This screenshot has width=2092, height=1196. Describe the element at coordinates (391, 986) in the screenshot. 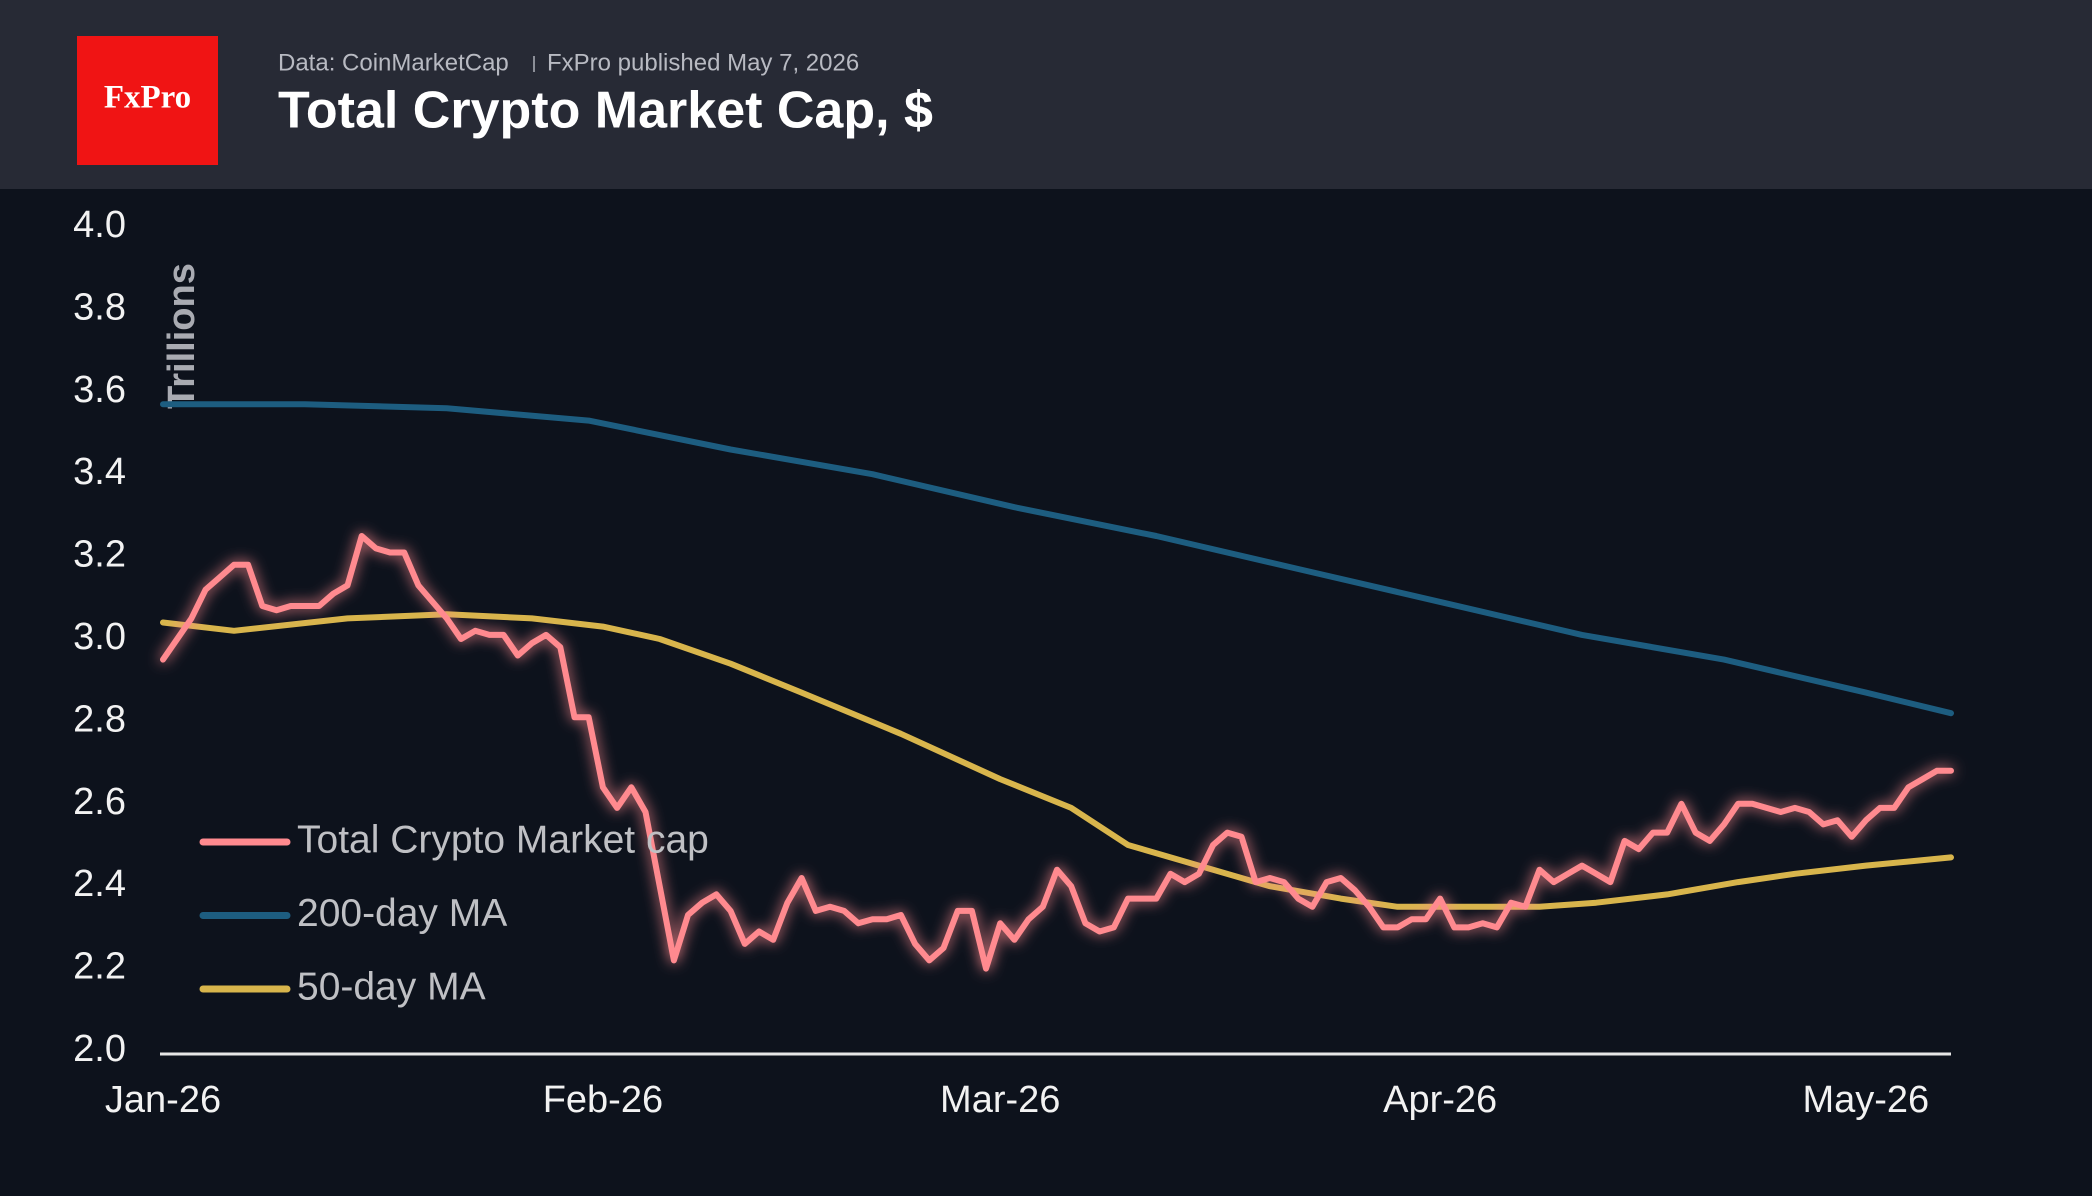

I see `legend-label: 50-day MA` at that location.